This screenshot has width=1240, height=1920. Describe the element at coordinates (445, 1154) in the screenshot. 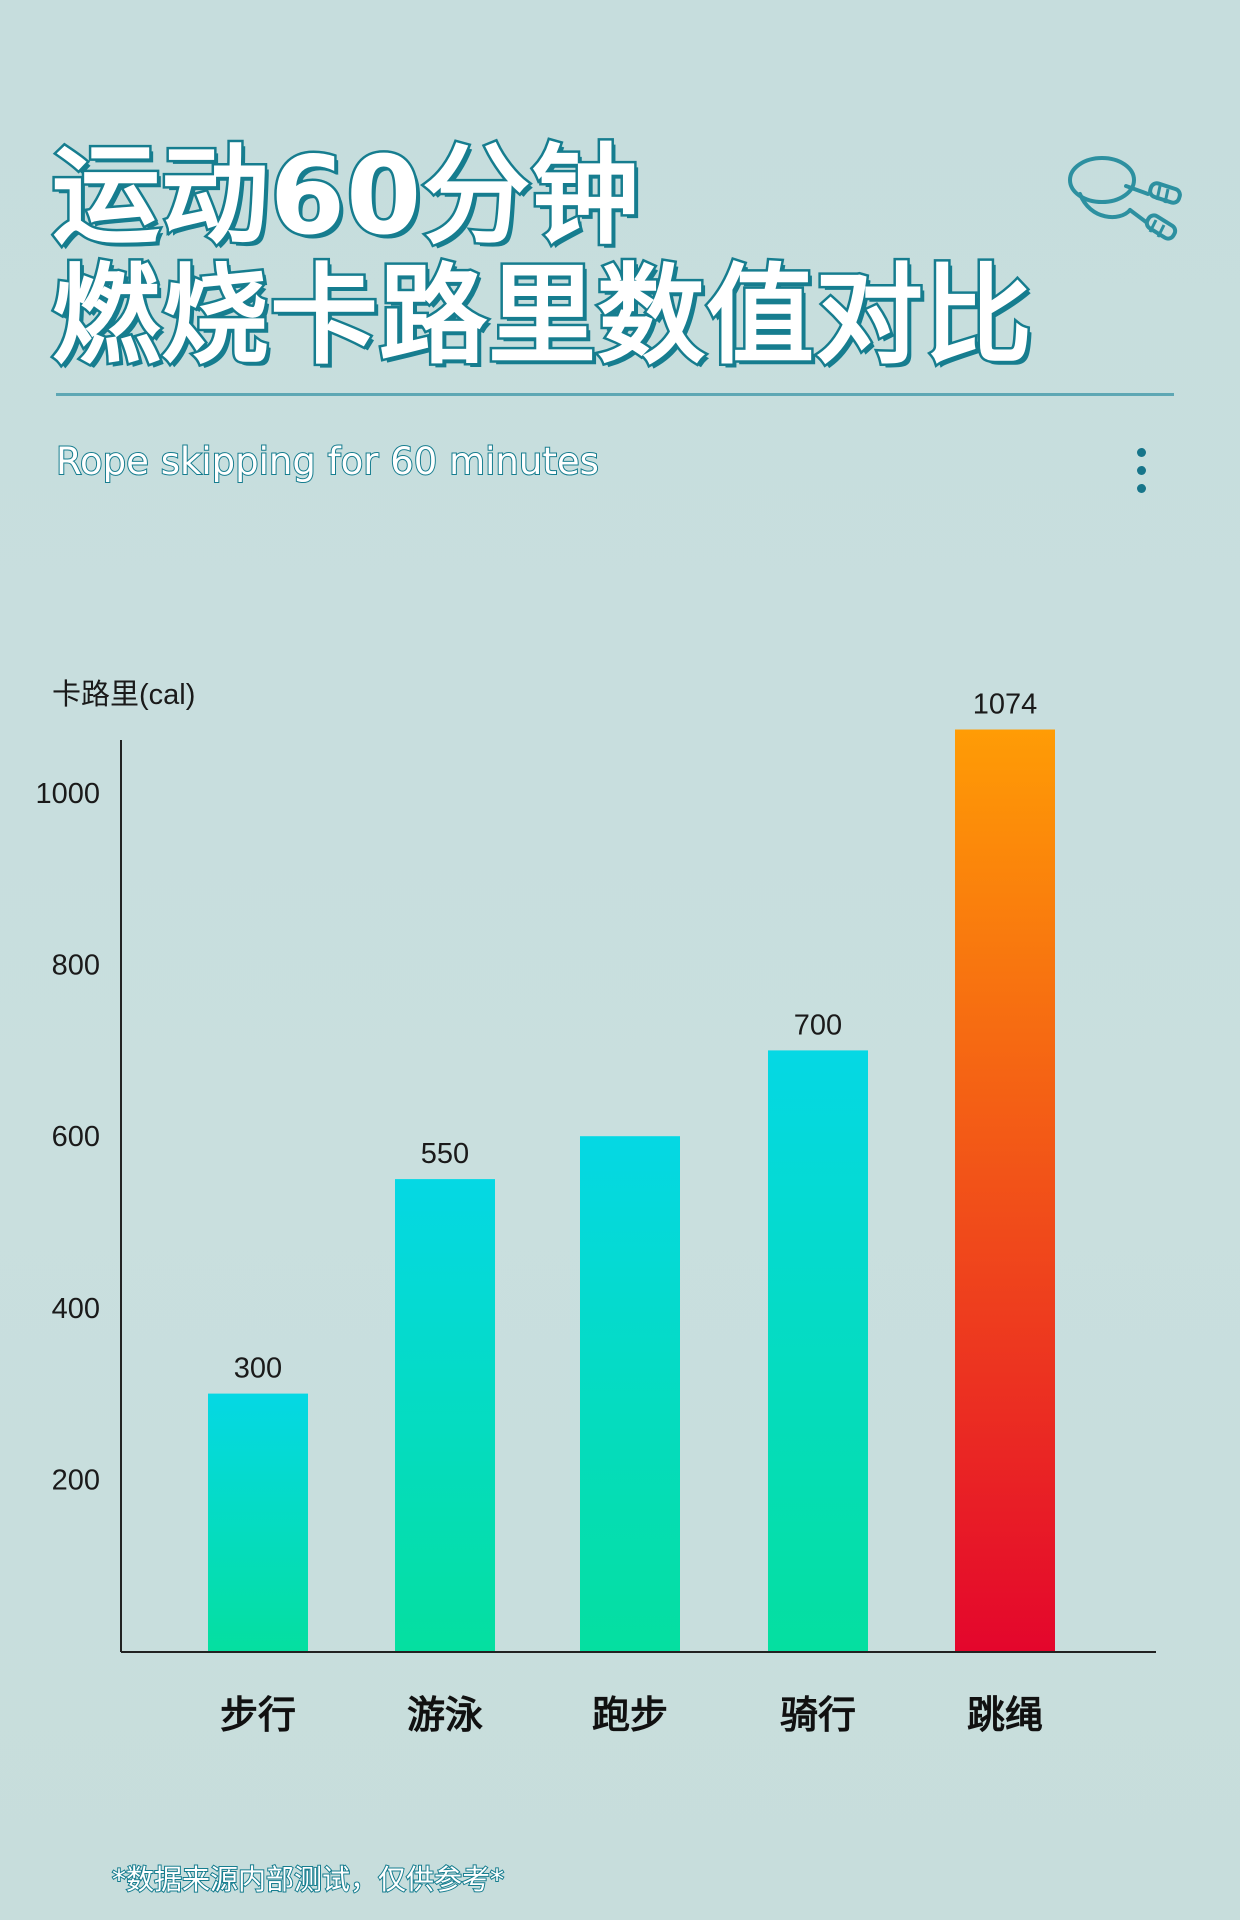

I see `bar-value-label: 550` at that location.